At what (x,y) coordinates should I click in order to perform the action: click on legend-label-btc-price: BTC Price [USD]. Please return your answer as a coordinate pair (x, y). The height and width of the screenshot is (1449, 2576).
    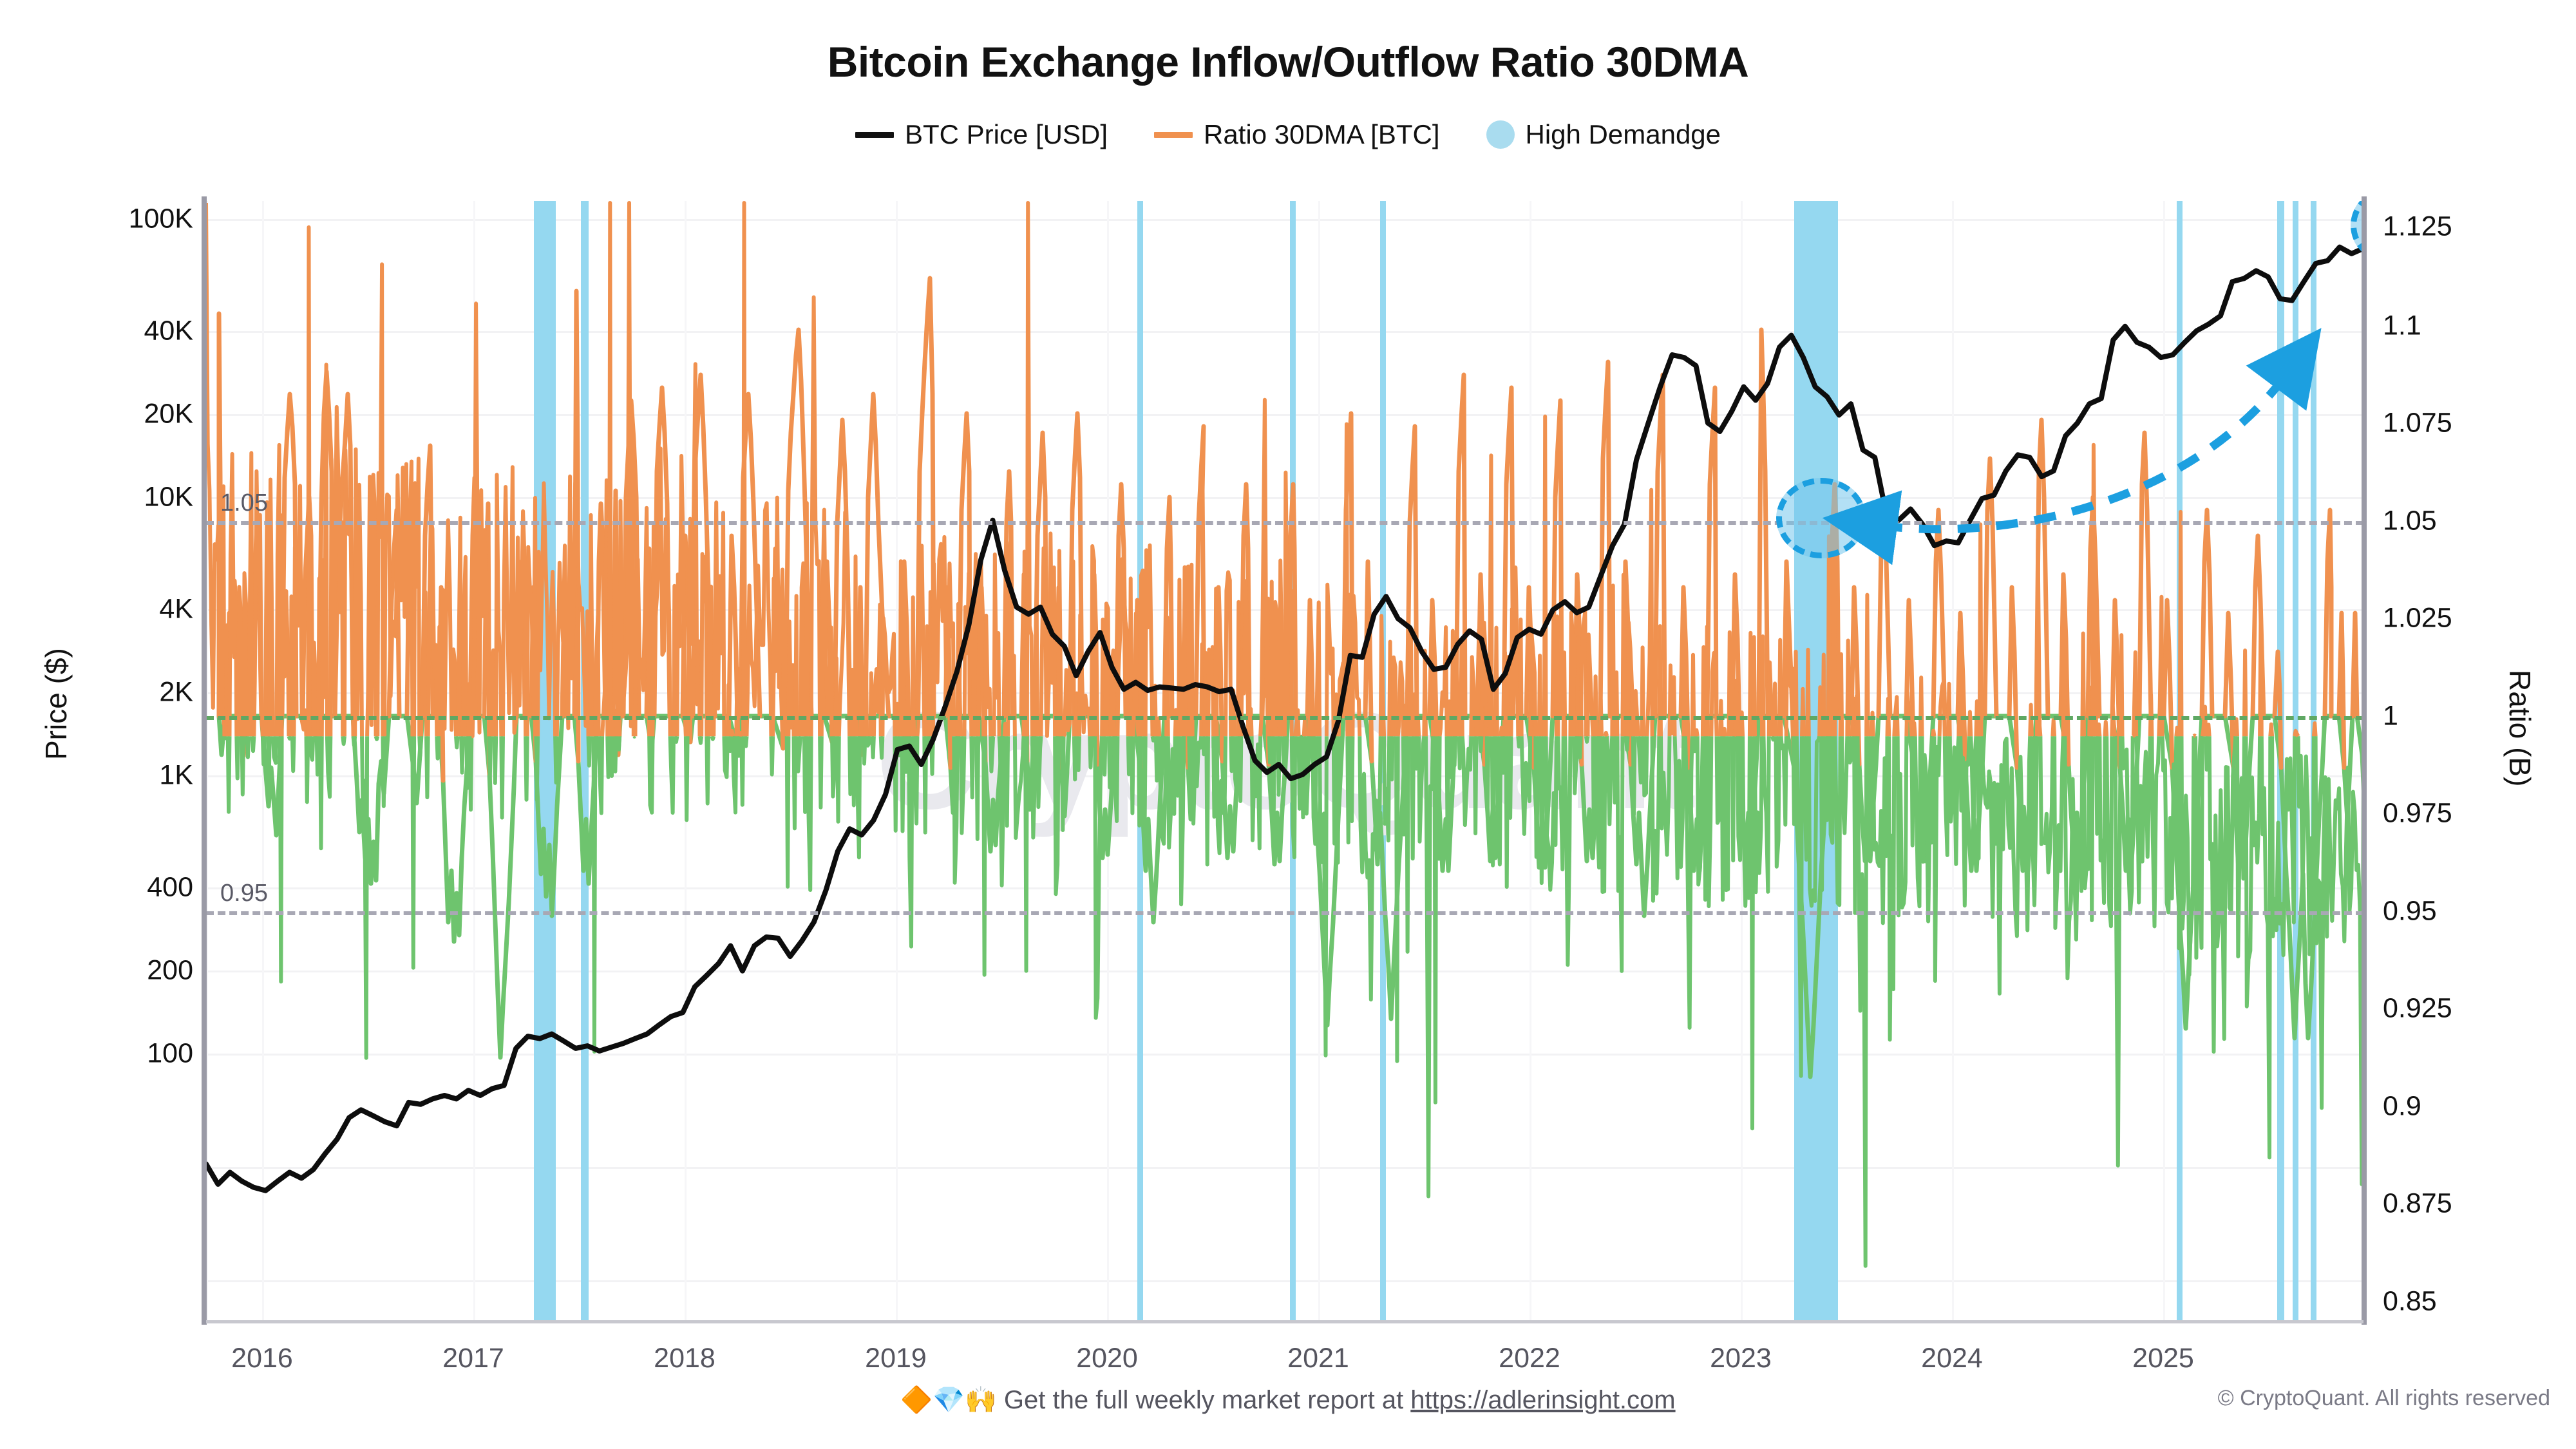
    Looking at the image, I should click on (1006, 134).